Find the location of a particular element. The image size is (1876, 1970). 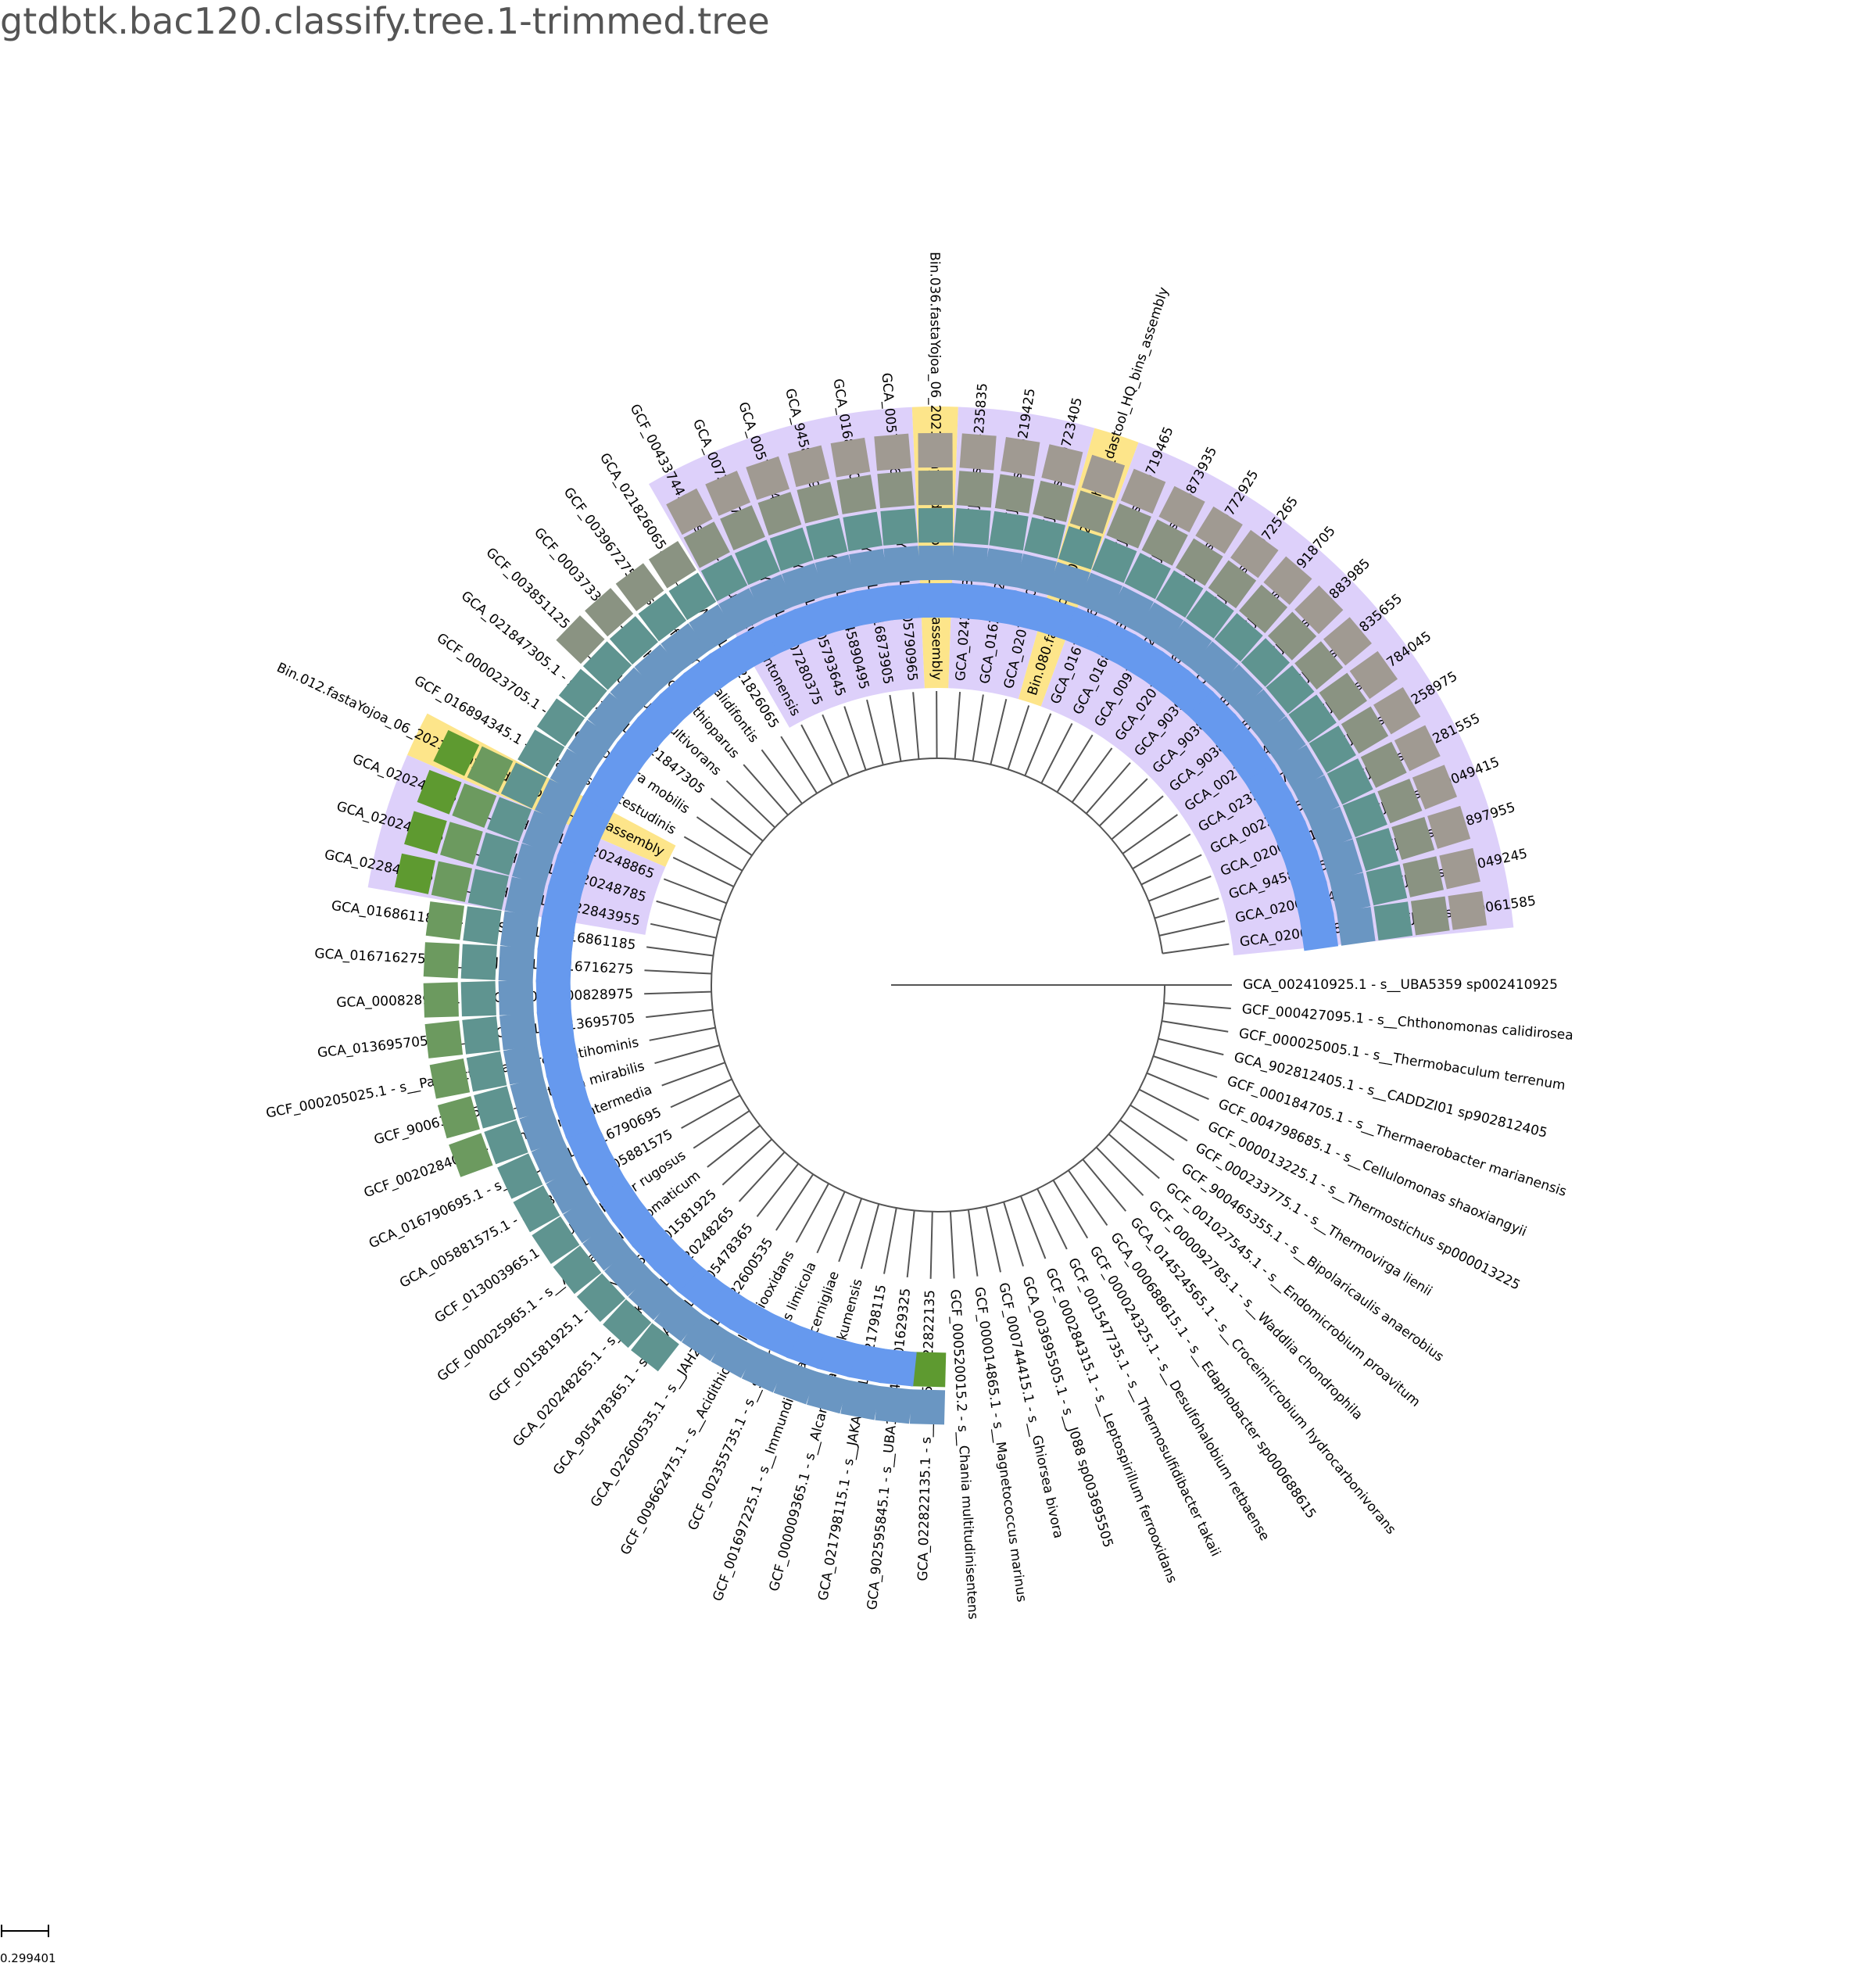

leaf-label: GCA_002410925.1 - s__UBA5359 sp002410925 is located at coordinates (1400, 985).